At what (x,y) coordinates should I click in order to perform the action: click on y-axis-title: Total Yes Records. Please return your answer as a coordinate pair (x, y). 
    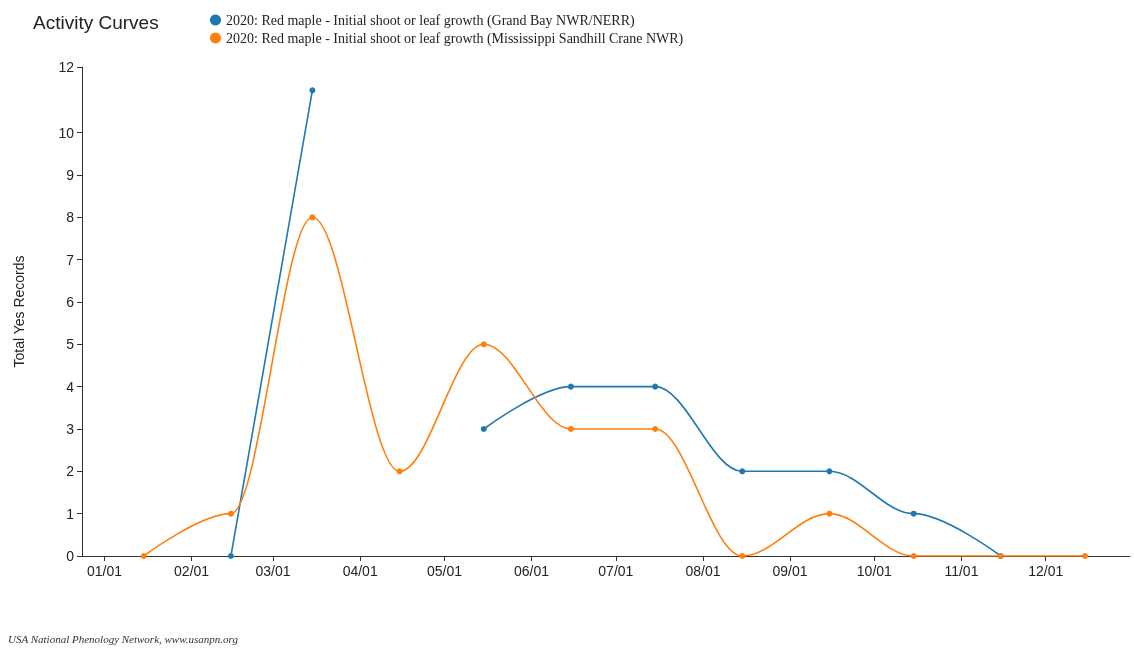
    Looking at the image, I should click on (19, 311).